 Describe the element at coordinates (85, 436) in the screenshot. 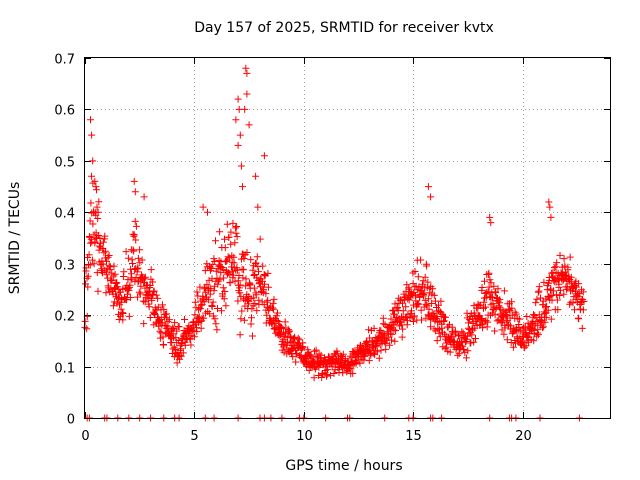

I see `x-tick-label: 0` at that location.